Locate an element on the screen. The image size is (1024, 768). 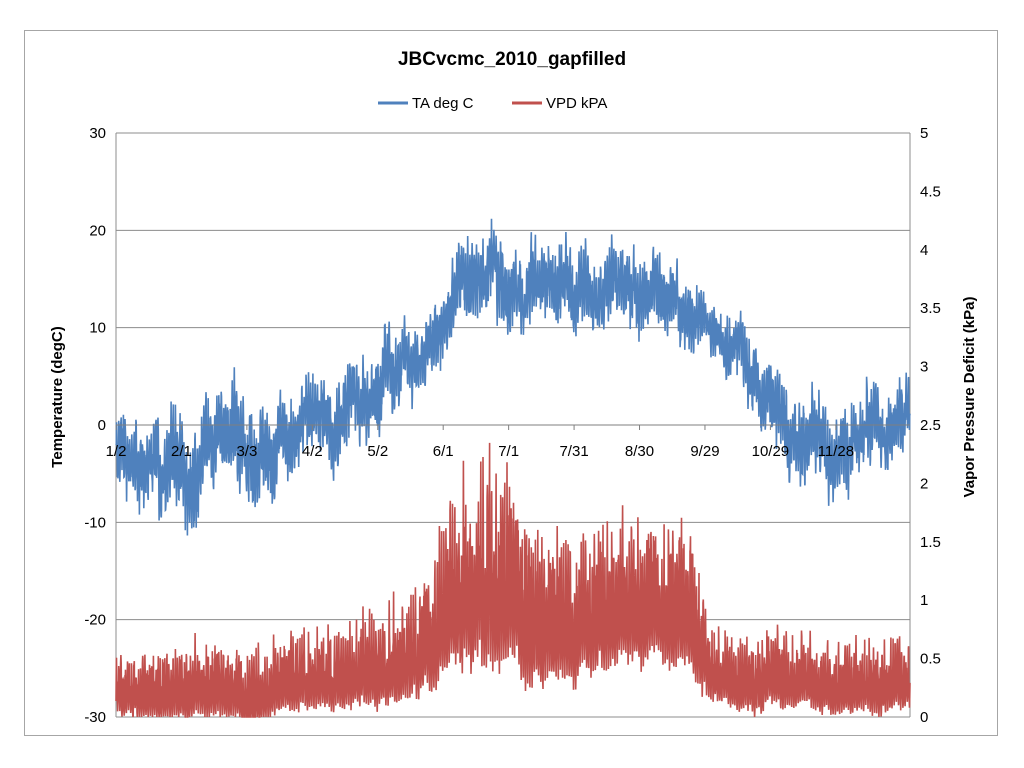
left-tick-label: 20 is located at coordinates (97, 230).